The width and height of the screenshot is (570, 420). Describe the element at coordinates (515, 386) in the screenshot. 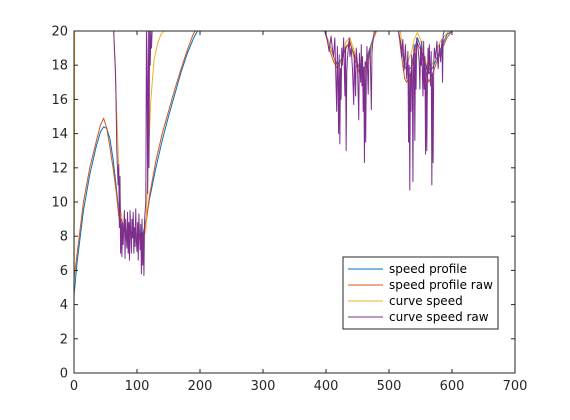

I see `x-tick-label: 700` at that location.